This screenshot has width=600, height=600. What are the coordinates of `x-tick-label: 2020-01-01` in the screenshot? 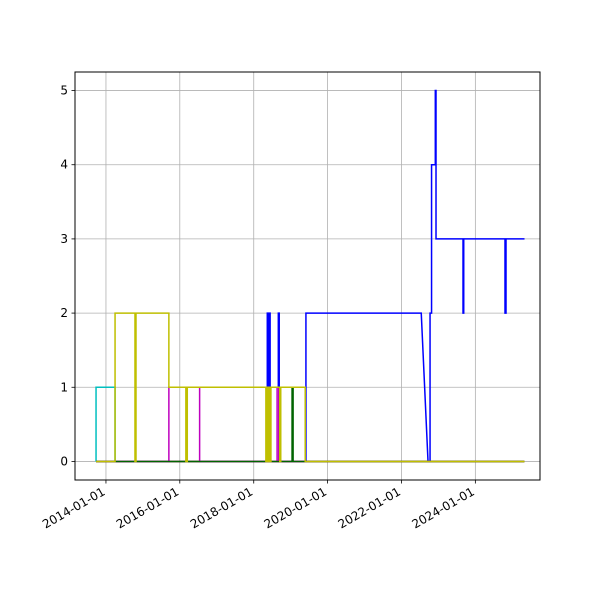 It's located at (295, 507).